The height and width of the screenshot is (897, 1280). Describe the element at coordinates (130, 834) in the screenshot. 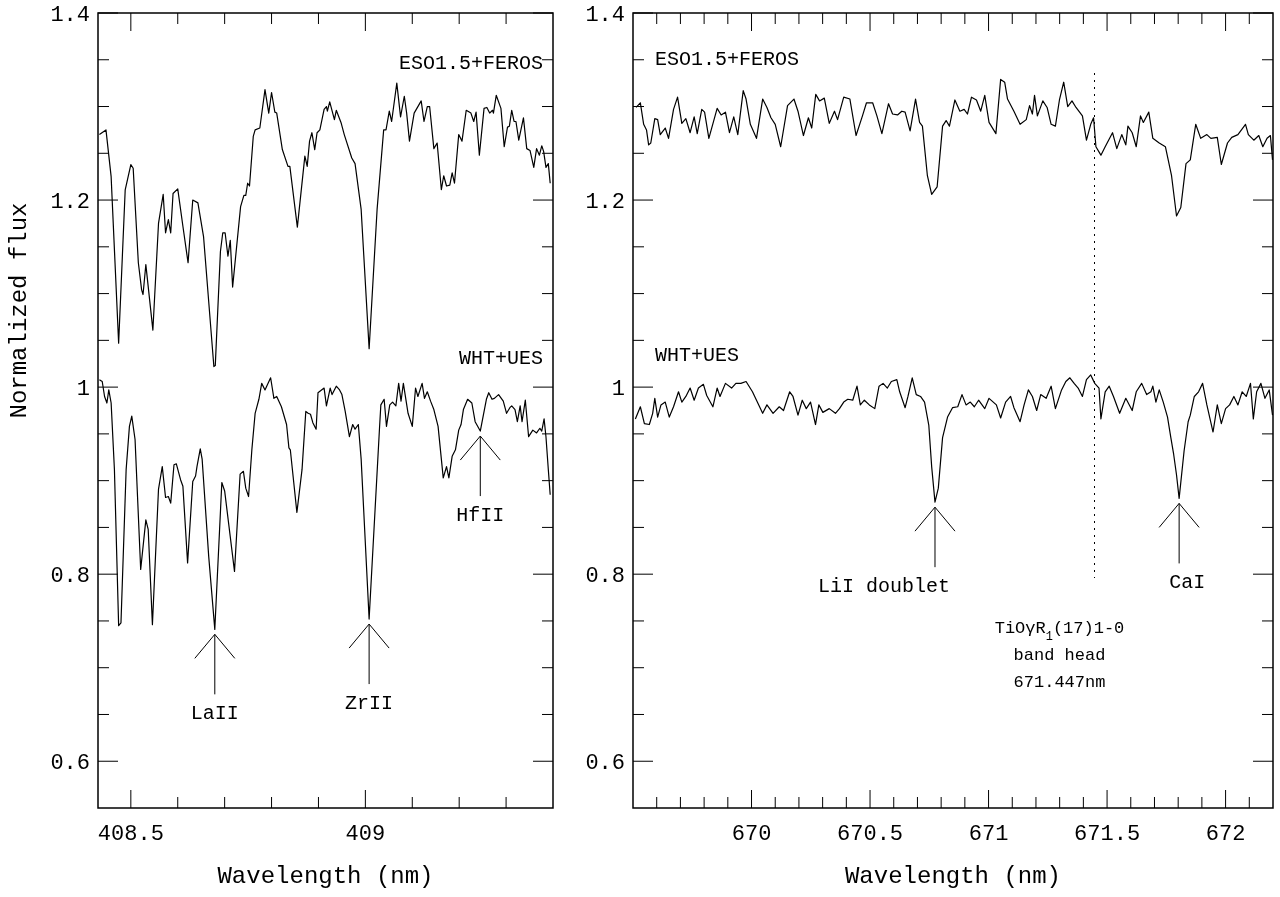

I see `x-tick-label: 408.5` at that location.